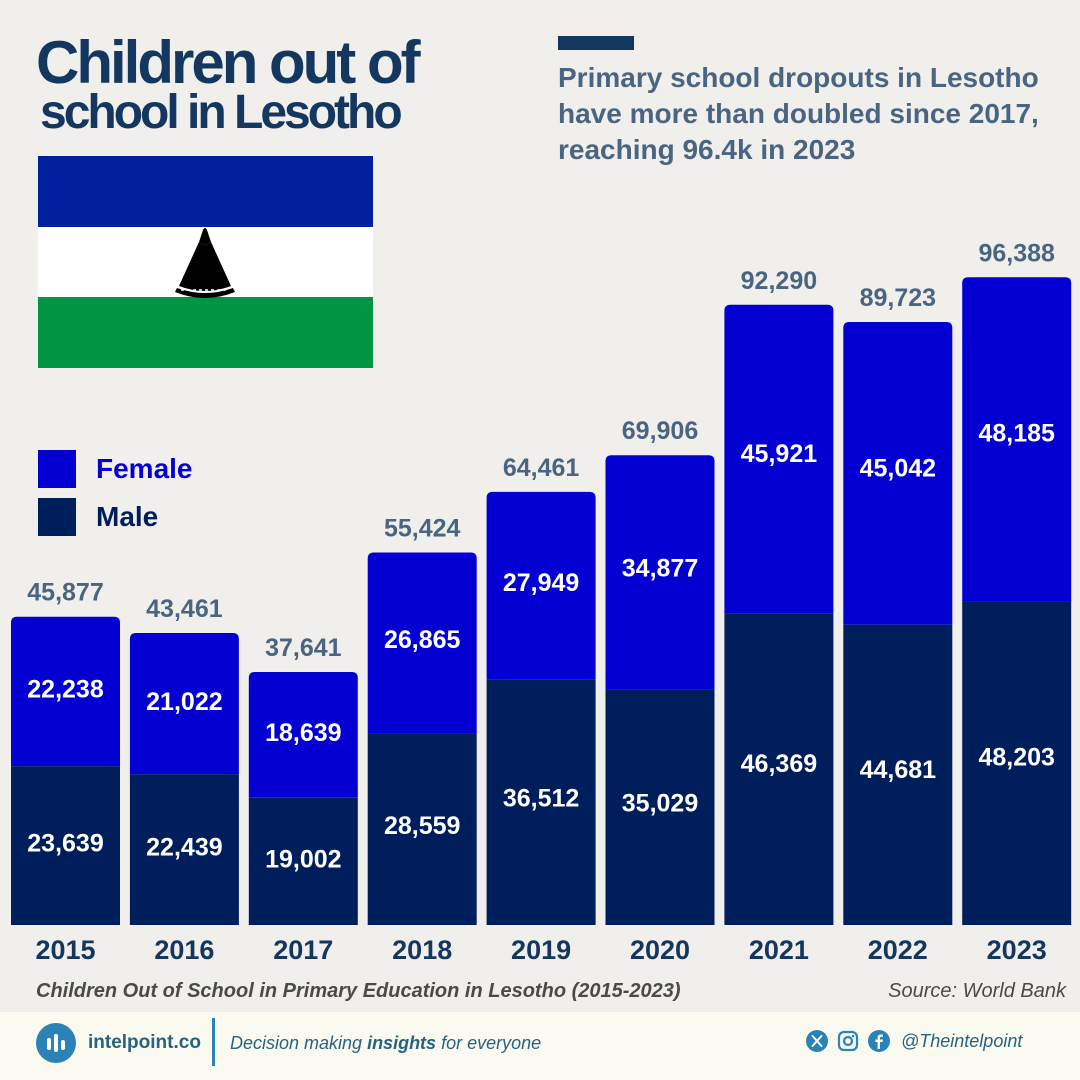 The image size is (1080, 1080). I want to click on flag-green-band, so click(205, 332).